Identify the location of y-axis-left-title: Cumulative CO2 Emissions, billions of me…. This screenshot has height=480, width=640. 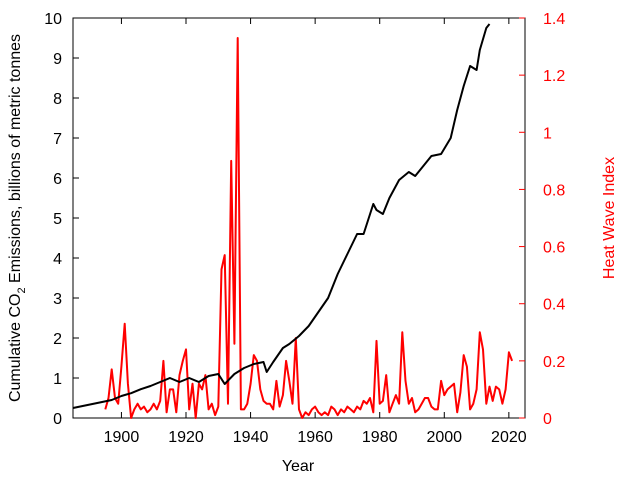
(17, 218).